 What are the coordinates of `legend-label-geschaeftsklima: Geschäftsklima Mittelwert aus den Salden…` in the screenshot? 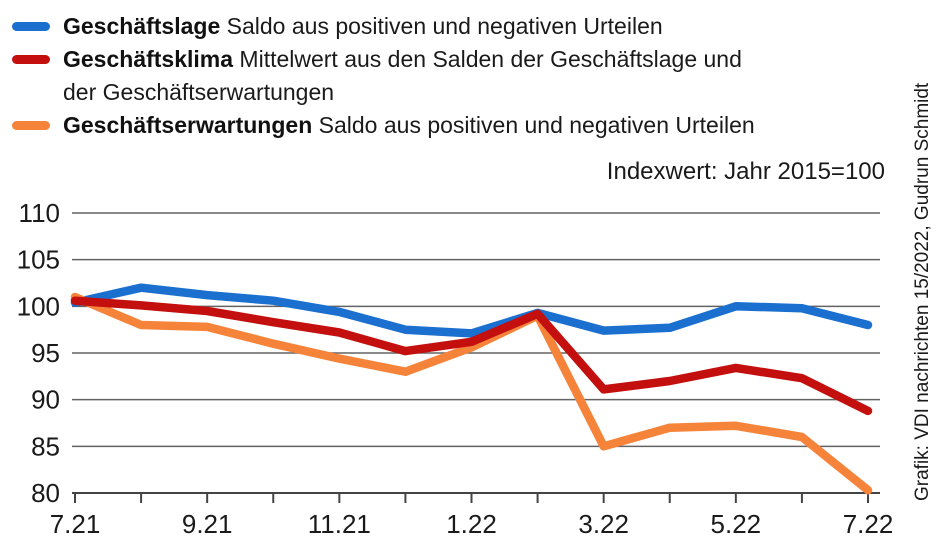 It's located at (402, 76).